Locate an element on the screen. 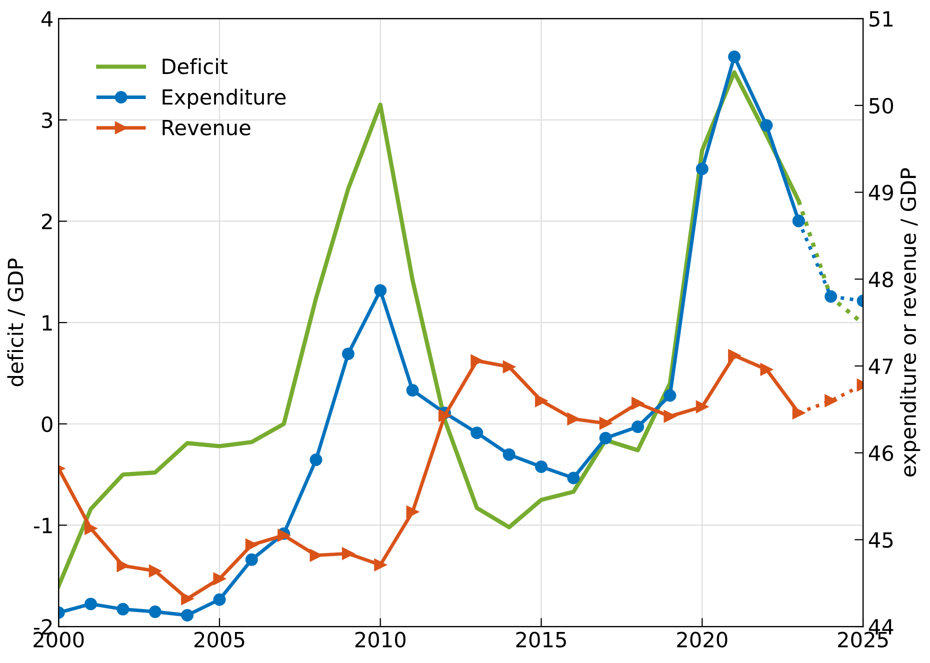  legend-label: Revenue is located at coordinates (206, 128).